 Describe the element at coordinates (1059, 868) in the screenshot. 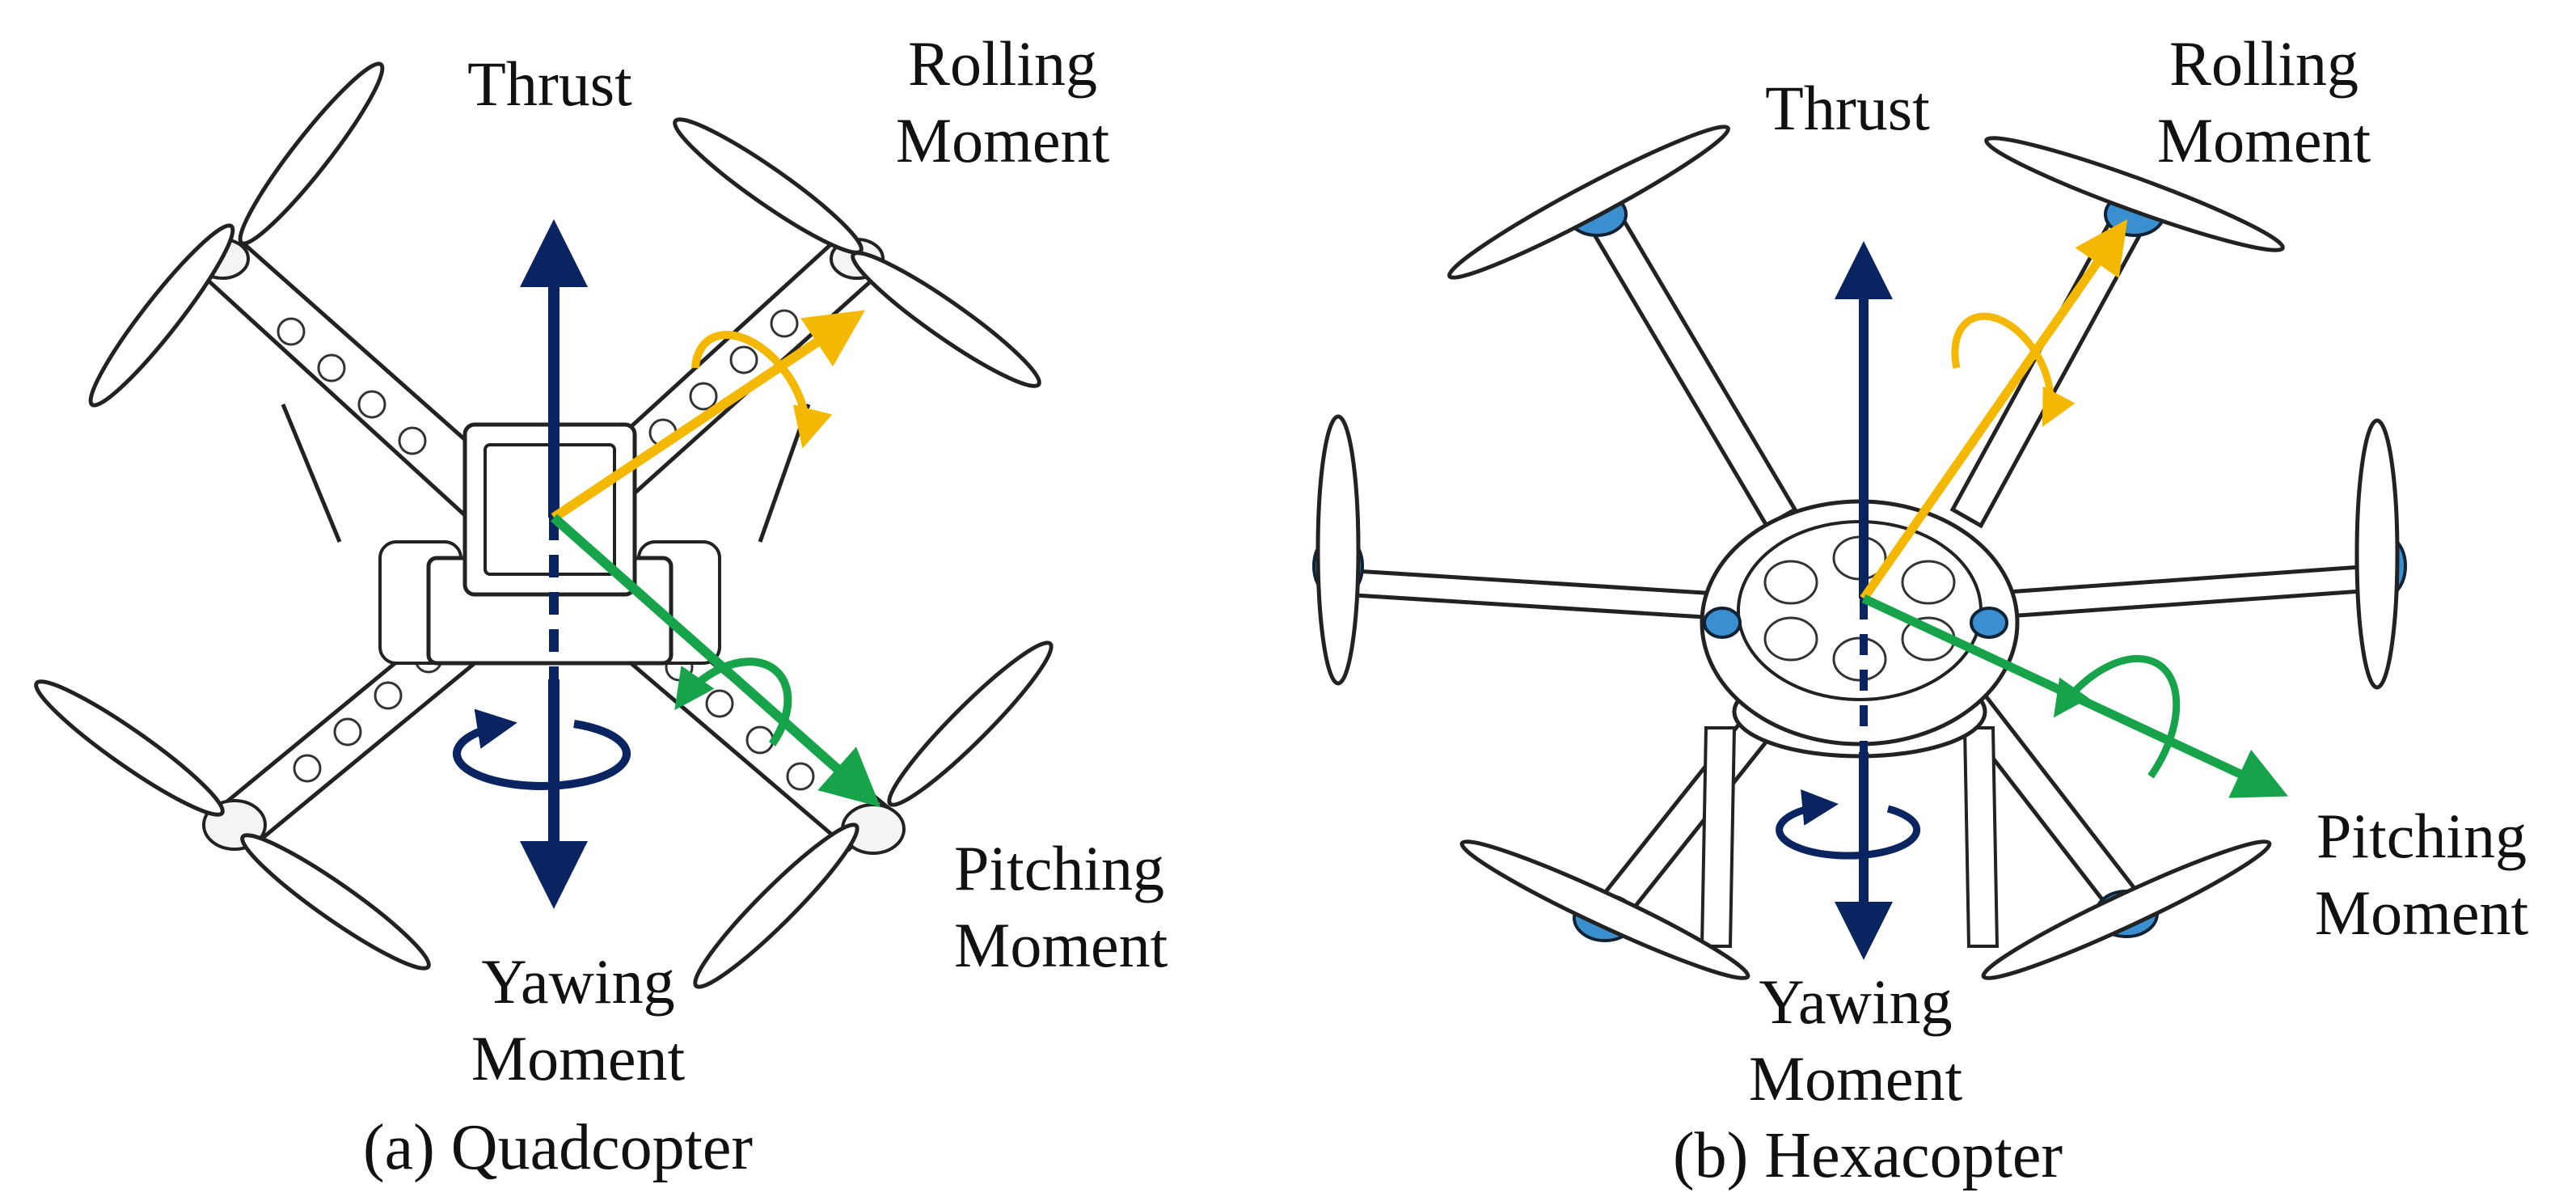

I see `quad-pitching-label-line1: Pitching` at that location.